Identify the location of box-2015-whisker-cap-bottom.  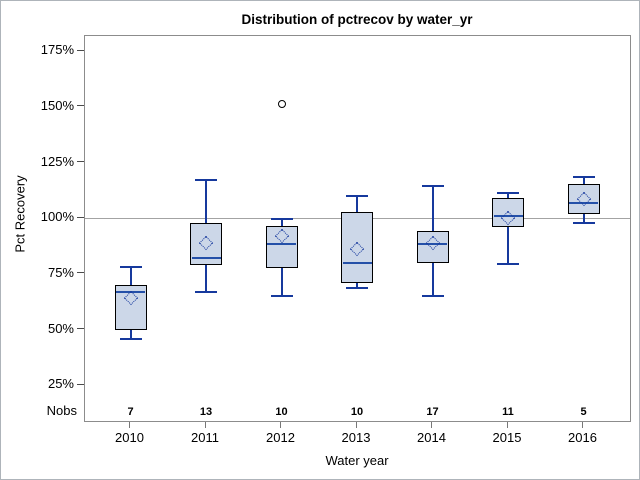
(508, 263).